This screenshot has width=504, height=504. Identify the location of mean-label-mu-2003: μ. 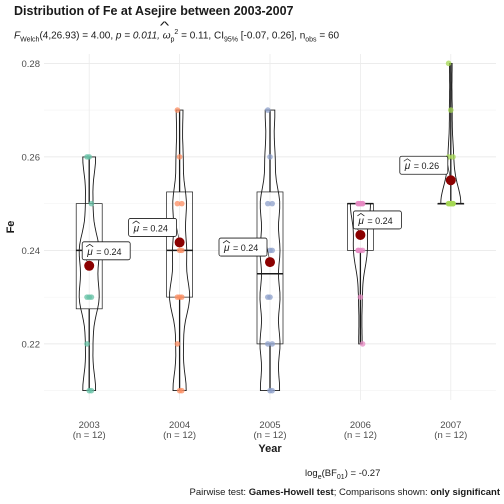
(89, 252).